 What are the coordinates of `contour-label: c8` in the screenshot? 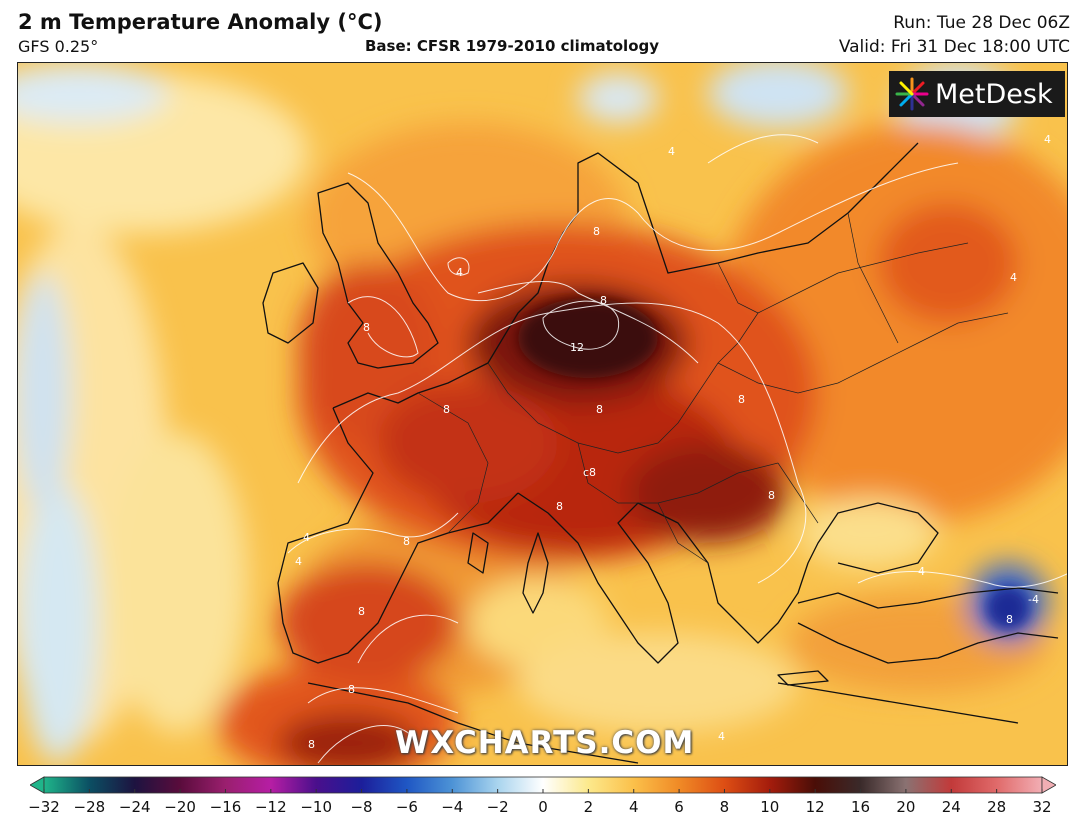 It's located at (589, 472).